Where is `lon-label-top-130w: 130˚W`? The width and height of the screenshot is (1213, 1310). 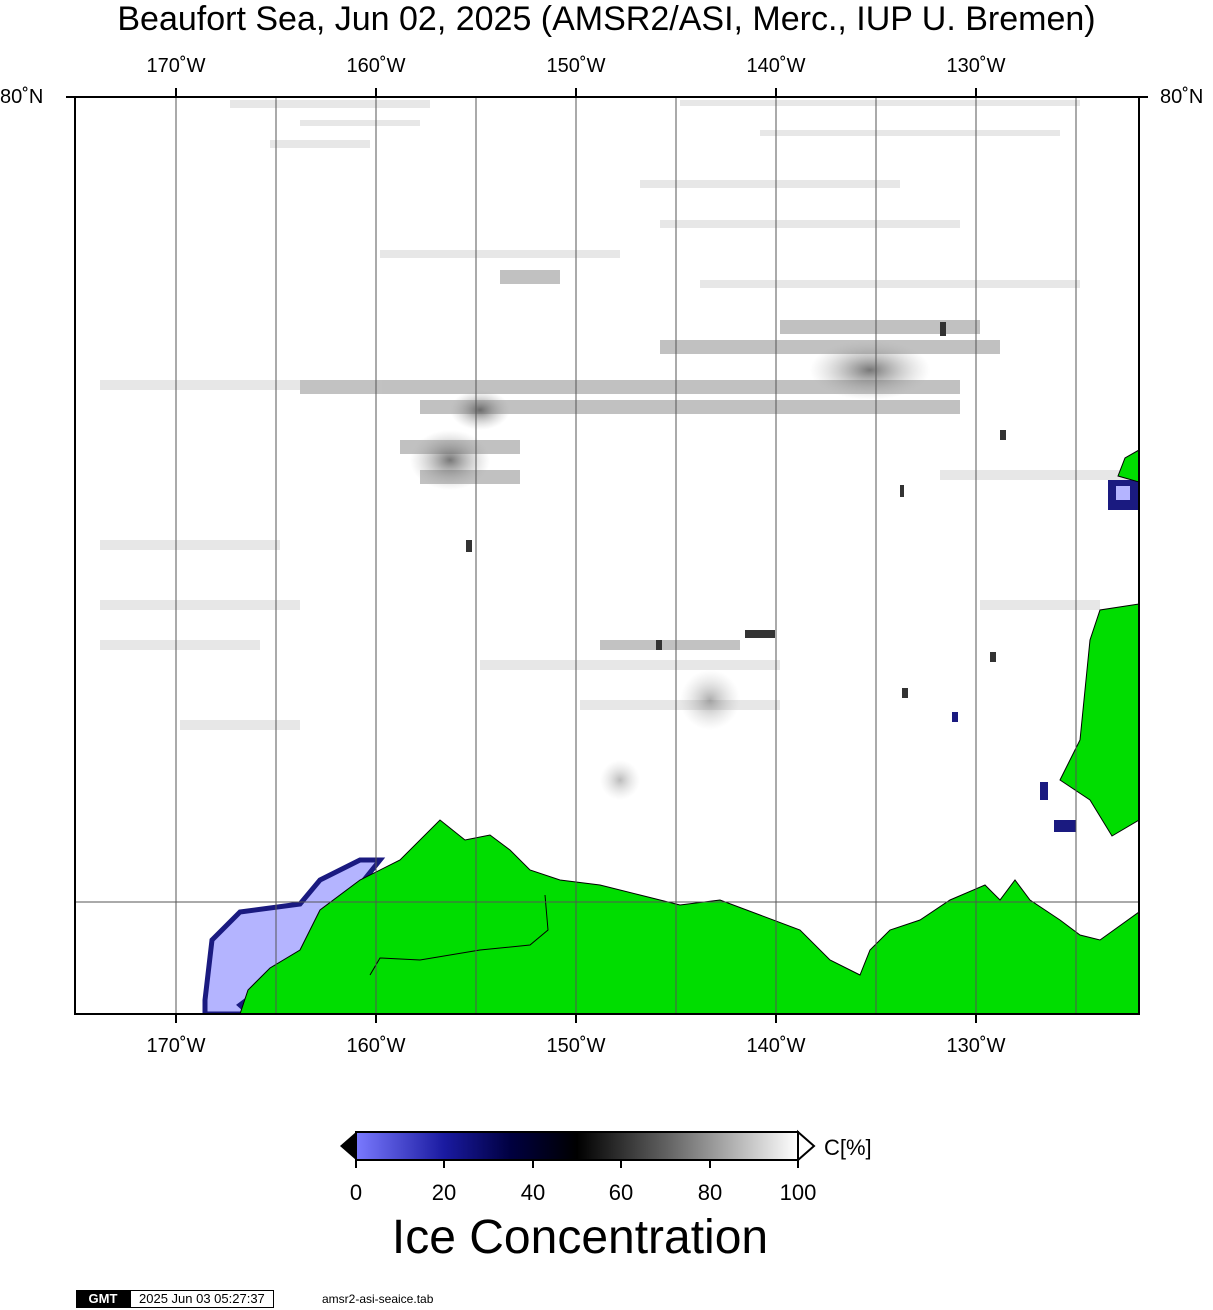
lon-label-top-130w: 130˚W is located at coordinates (976, 66).